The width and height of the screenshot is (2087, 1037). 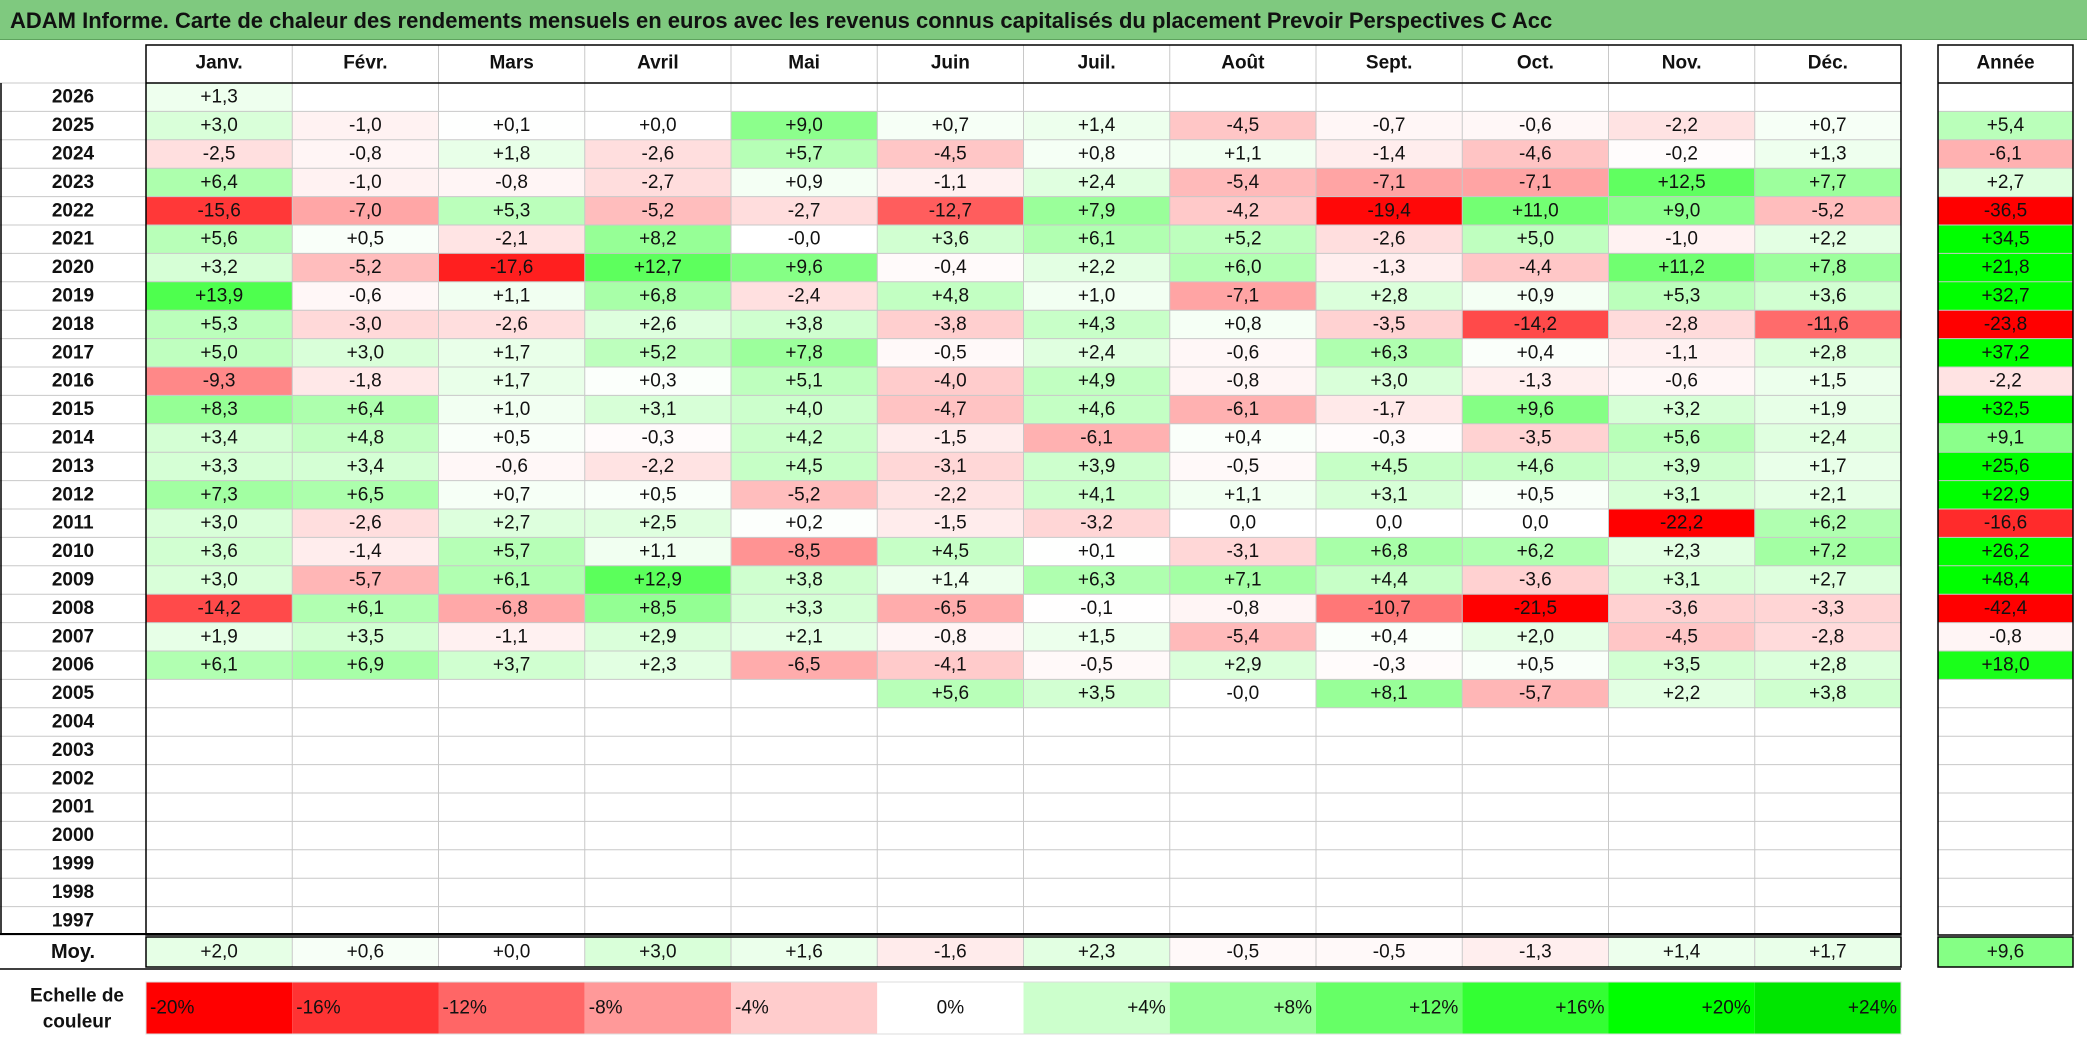 I want to click on heatmap-cell-value: +2,8, so click(x=1828, y=352).